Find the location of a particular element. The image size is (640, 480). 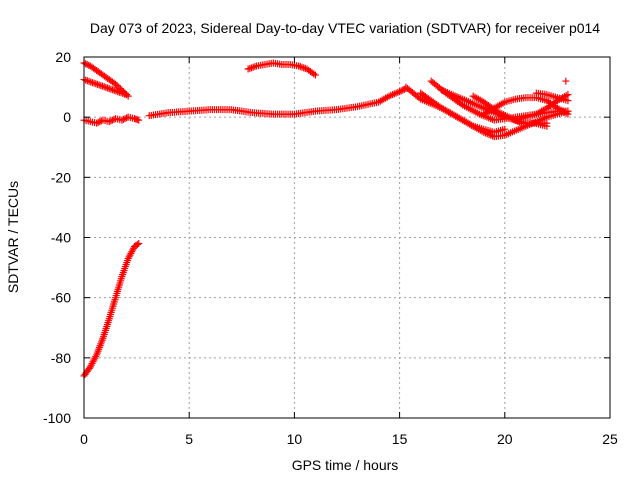

y-tick-label: -60 is located at coordinates (61, 298).